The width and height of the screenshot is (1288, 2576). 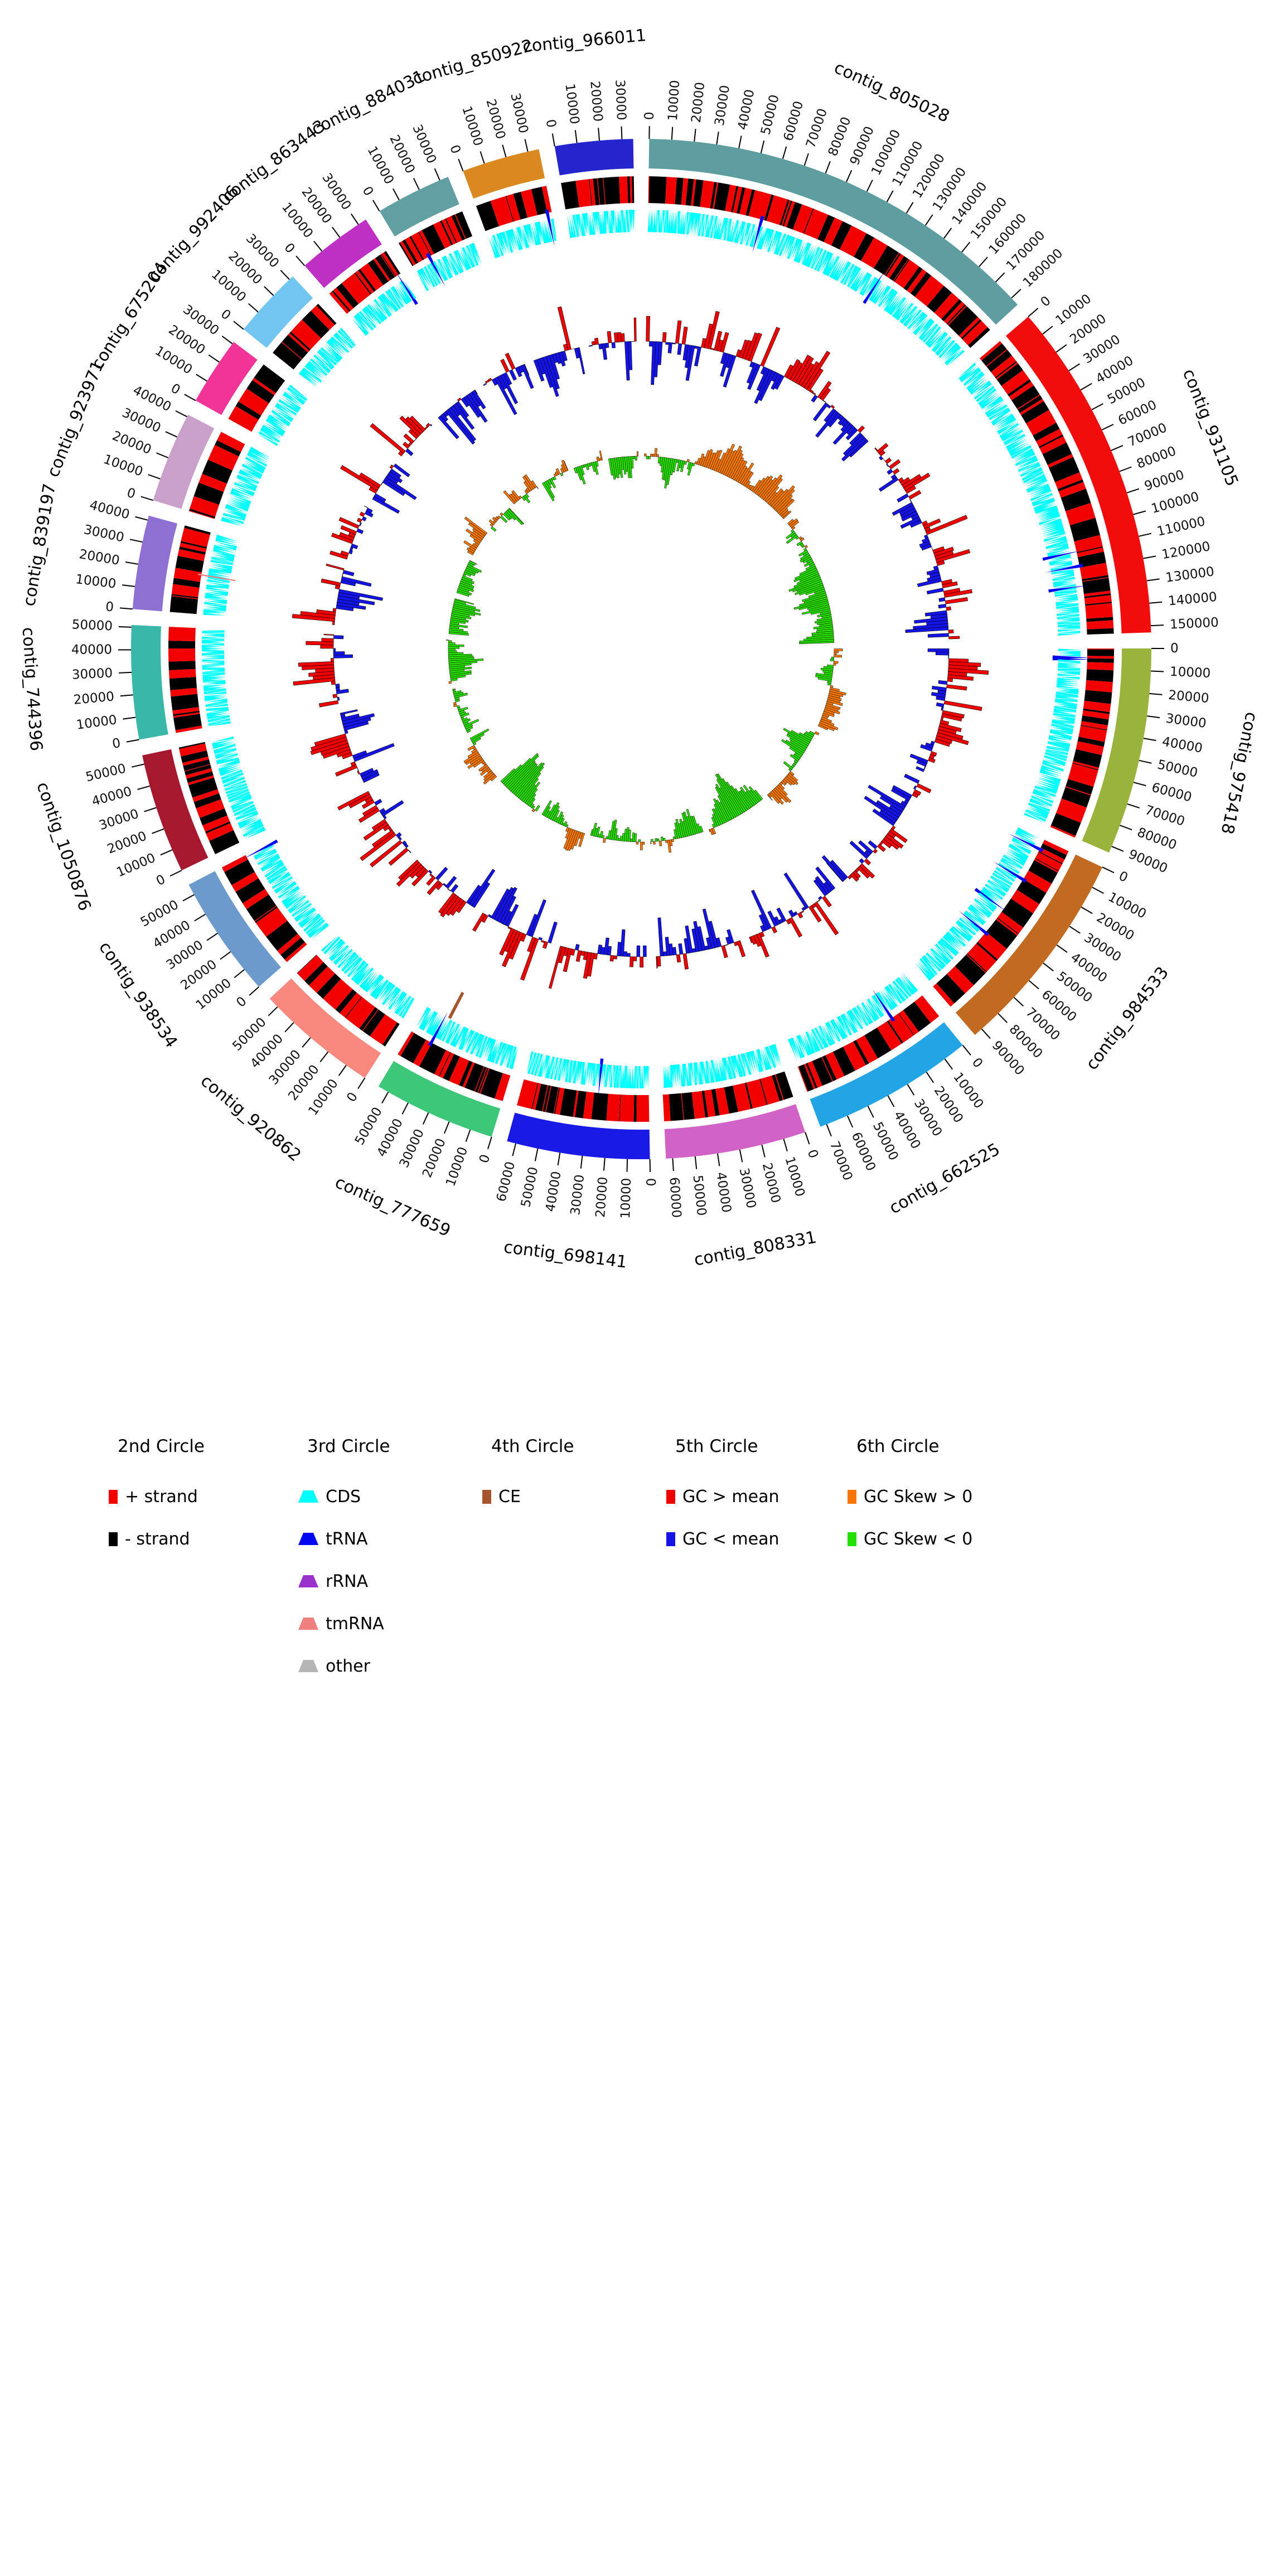 I want to click on legend-item-plus-strand: + strand, so click(x=157, y=1497).